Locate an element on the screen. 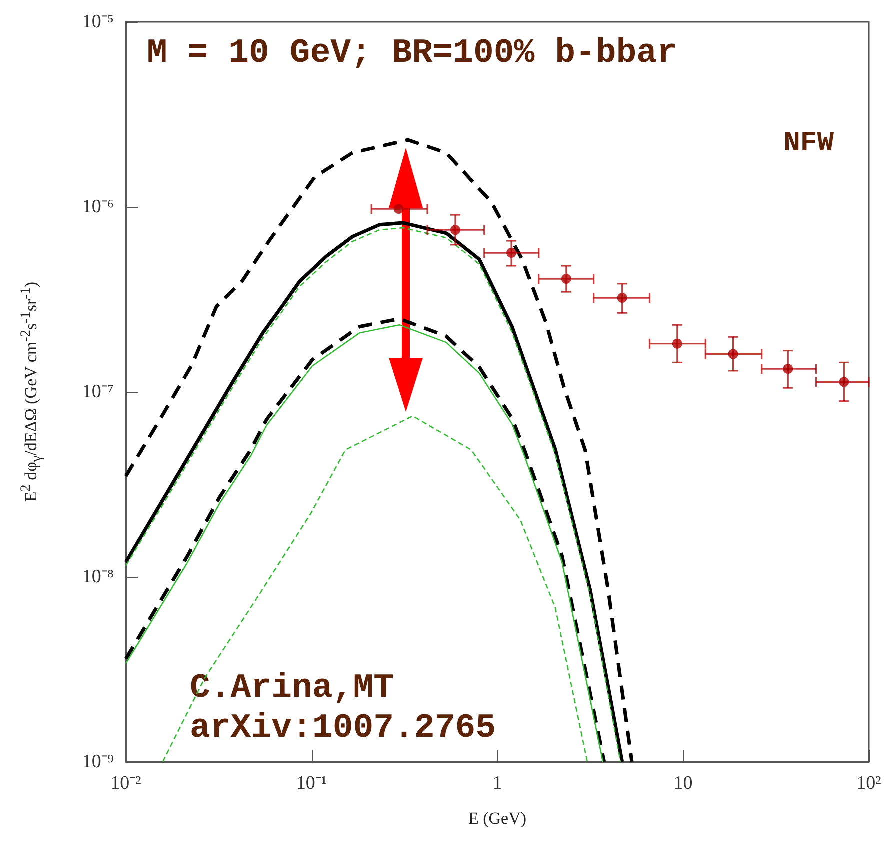  y-tick-label: 10⁻⁷ is located at coordinates (98, 392).